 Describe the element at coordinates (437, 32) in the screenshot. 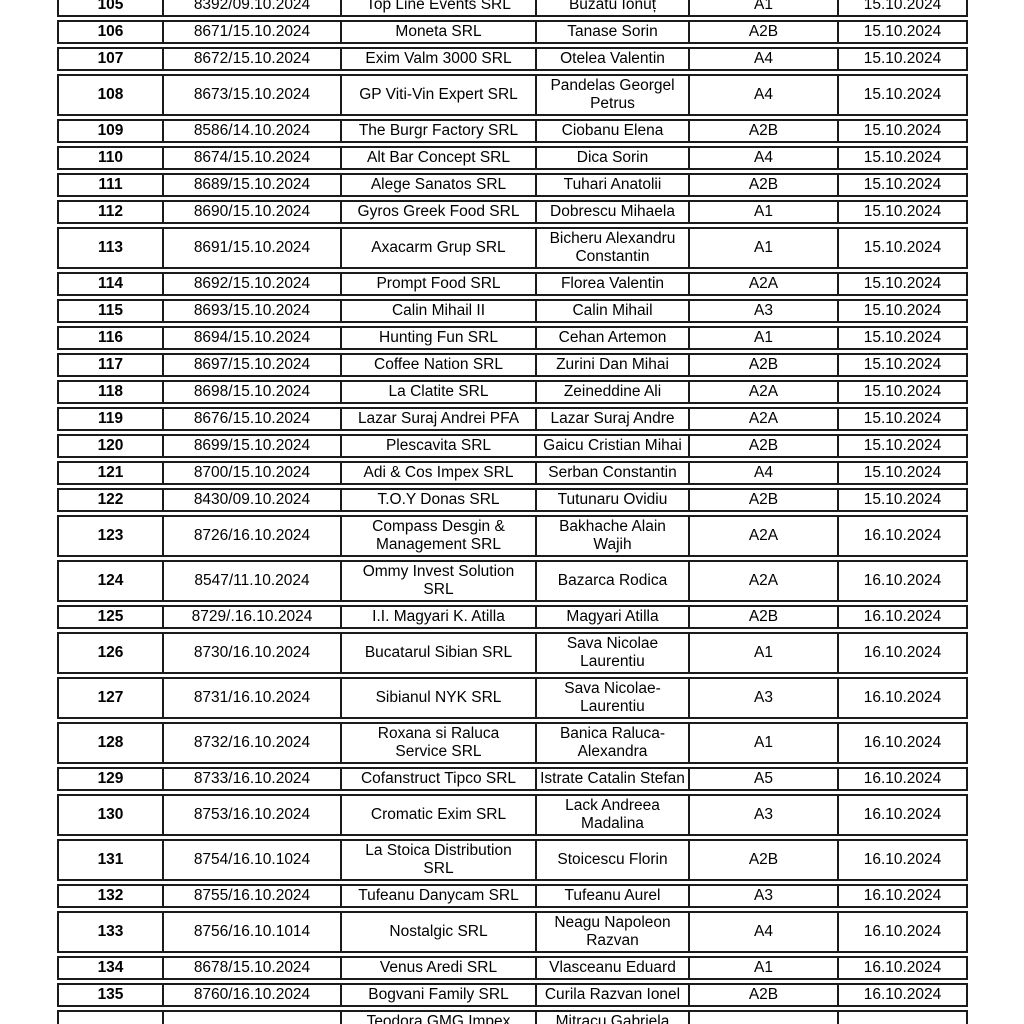

I see `cell-company-name: Moneta SRL` at that location.